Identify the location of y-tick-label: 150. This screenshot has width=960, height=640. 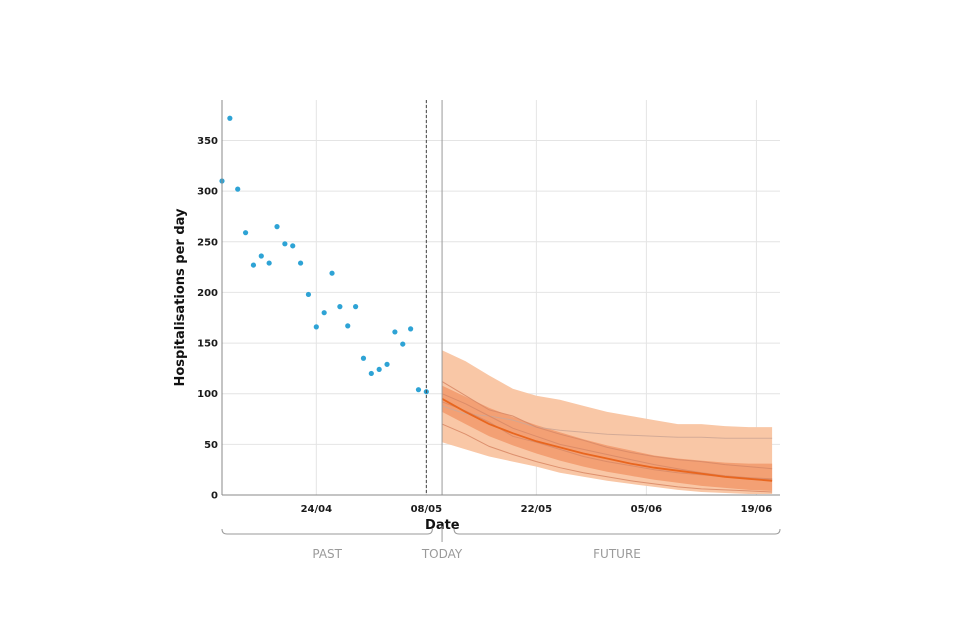
(207, 344).